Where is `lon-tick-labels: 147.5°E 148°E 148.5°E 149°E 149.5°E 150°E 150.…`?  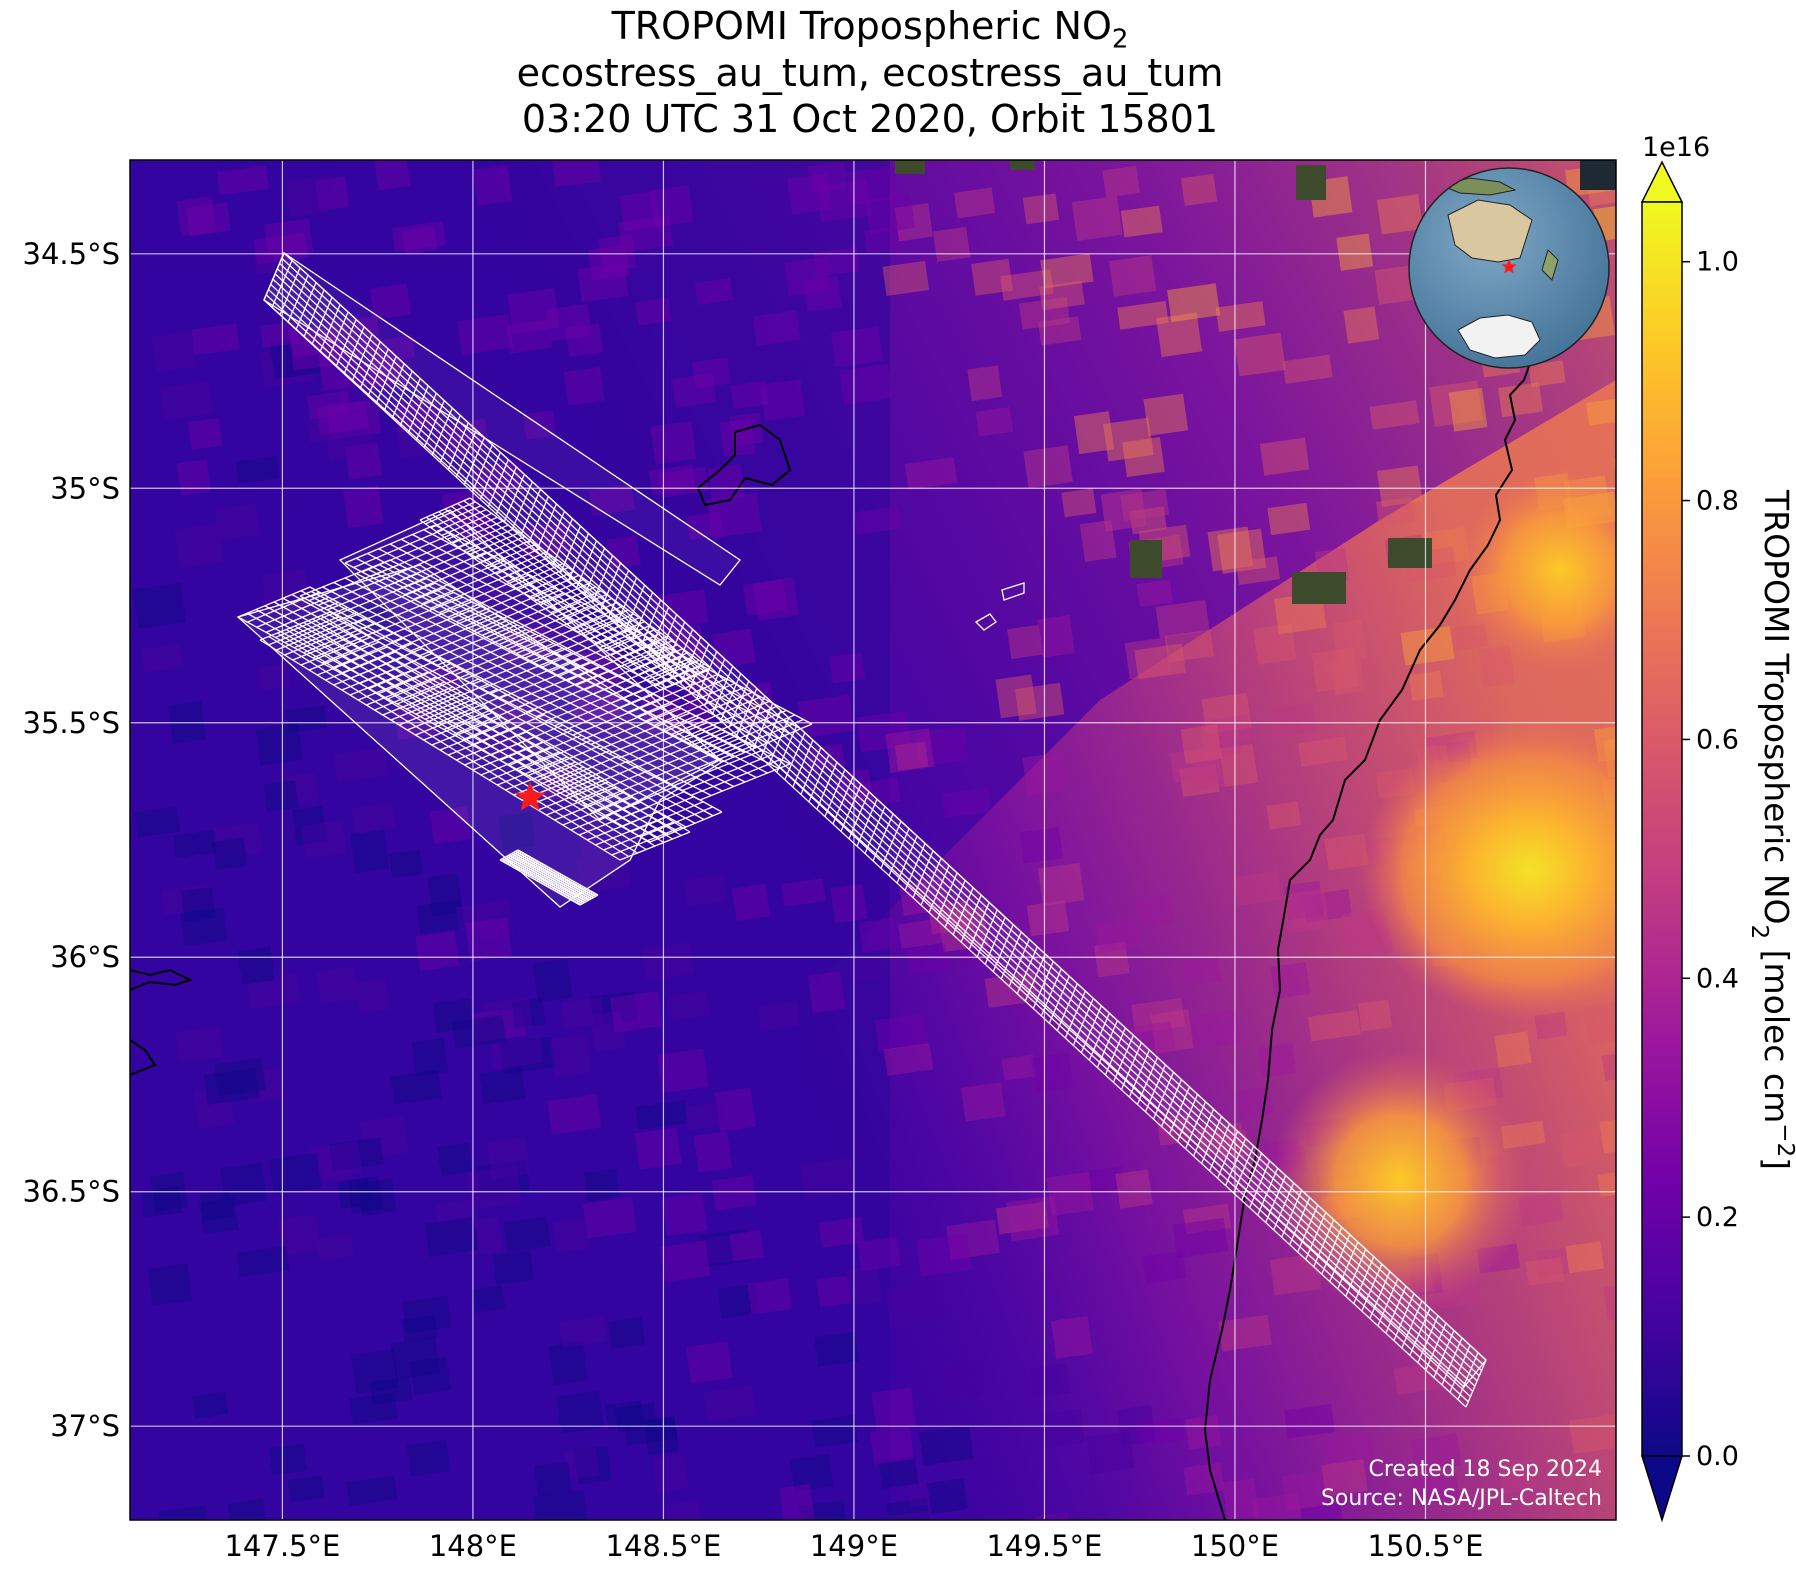
lon-tick-labels: 147.5°E 148°E 148.5°E 149°E 149.5°E 150°E 150.… is located at coordinates (853, 1546).